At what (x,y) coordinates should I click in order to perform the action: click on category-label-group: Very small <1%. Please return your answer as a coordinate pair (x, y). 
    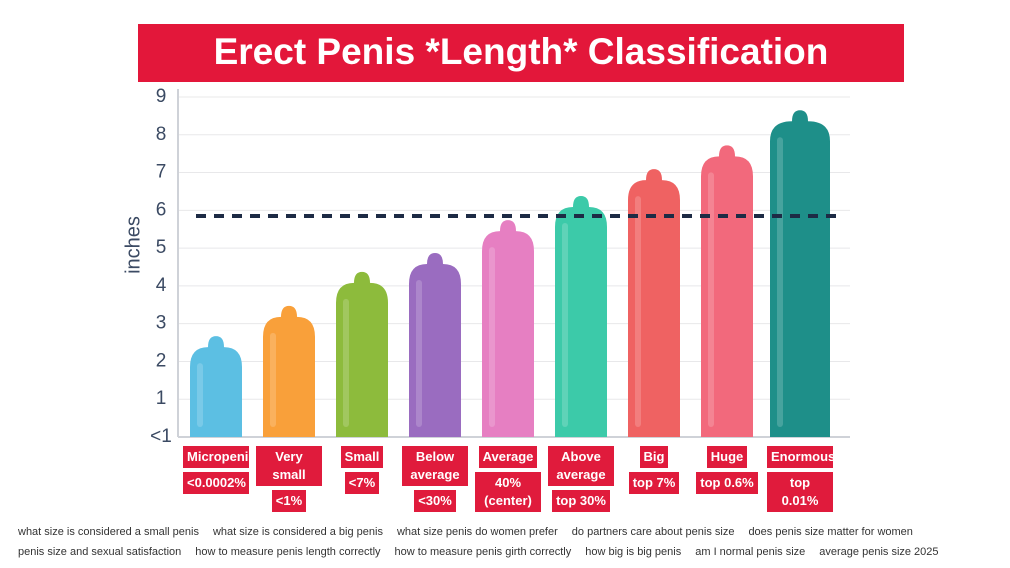
    Looking at the image, I should click on (289, 479).